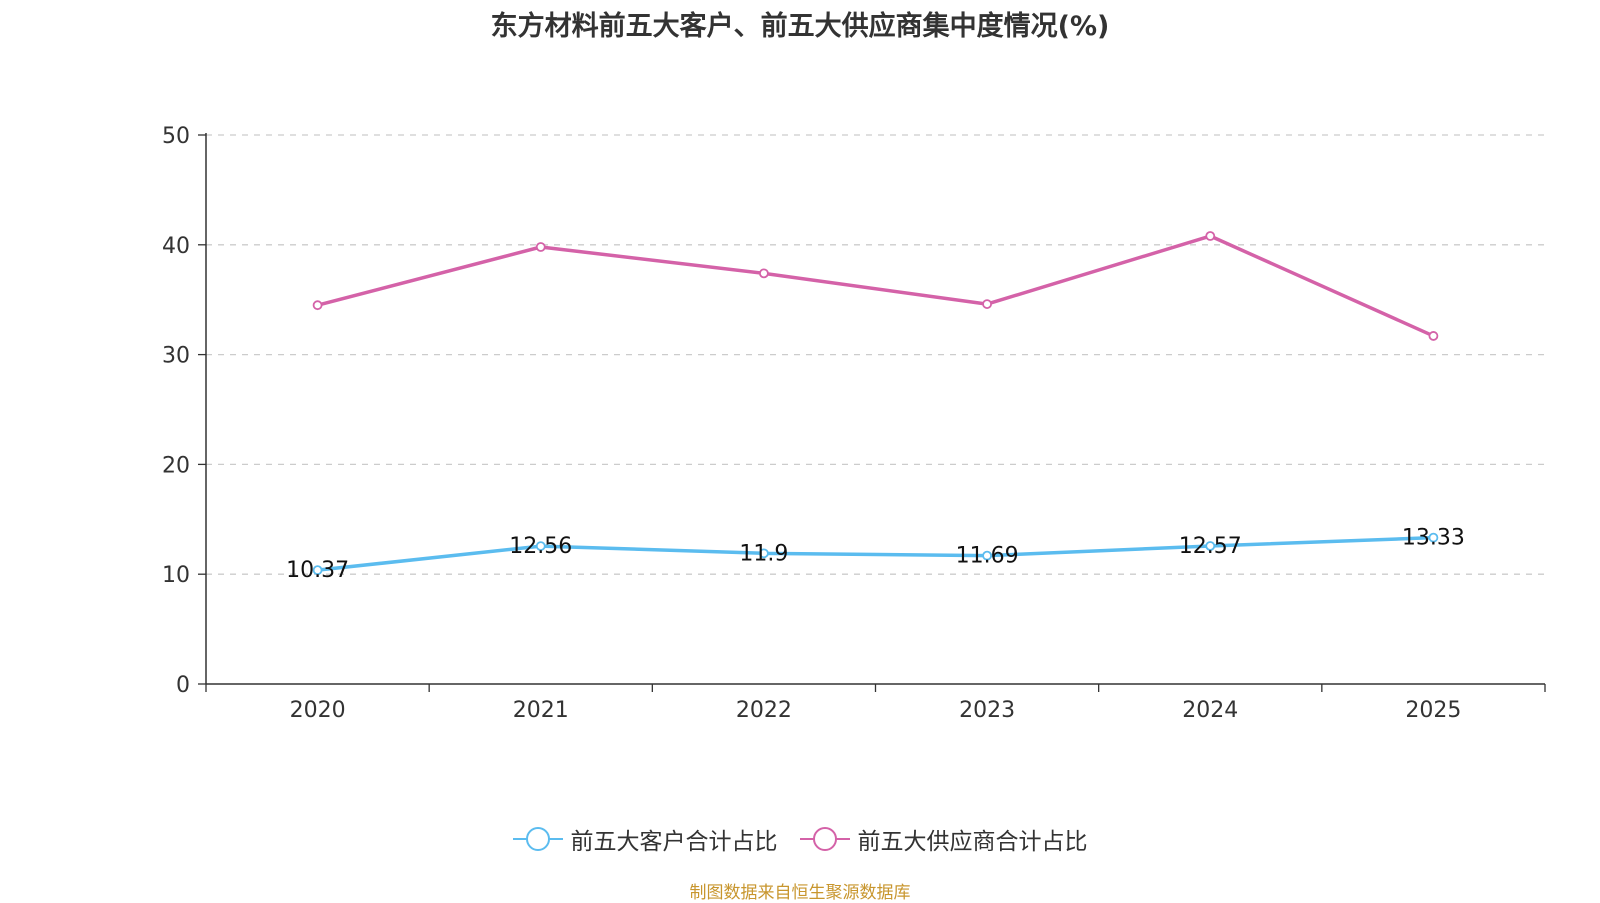 Image resolution: width=1600 pixels, height=903 pixels. I want to click on y-tick-label: 20, so click(176, 465).